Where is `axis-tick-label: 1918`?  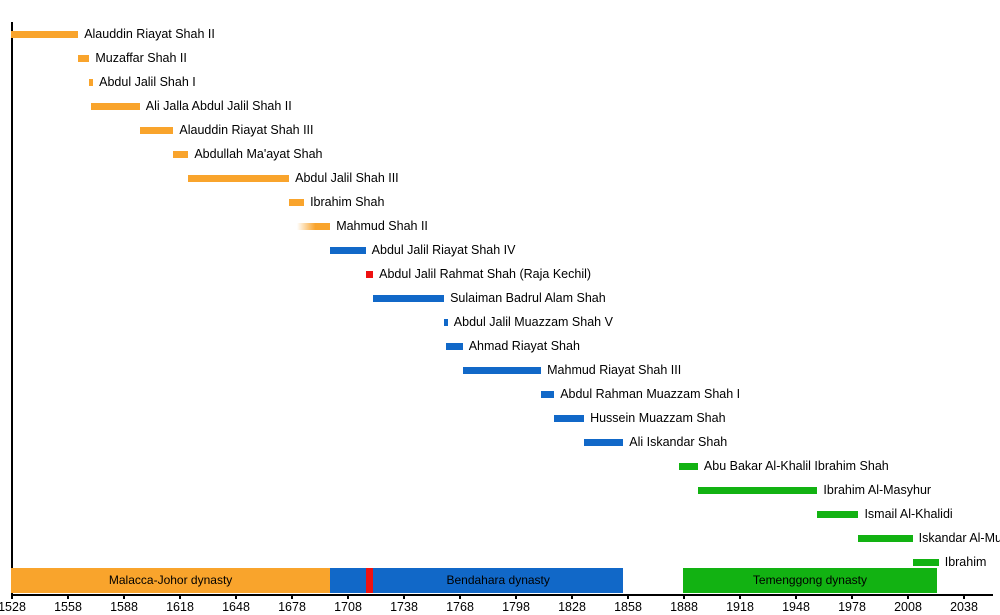 axis-tick-label: 1918 is located at coordinates (740, 607).